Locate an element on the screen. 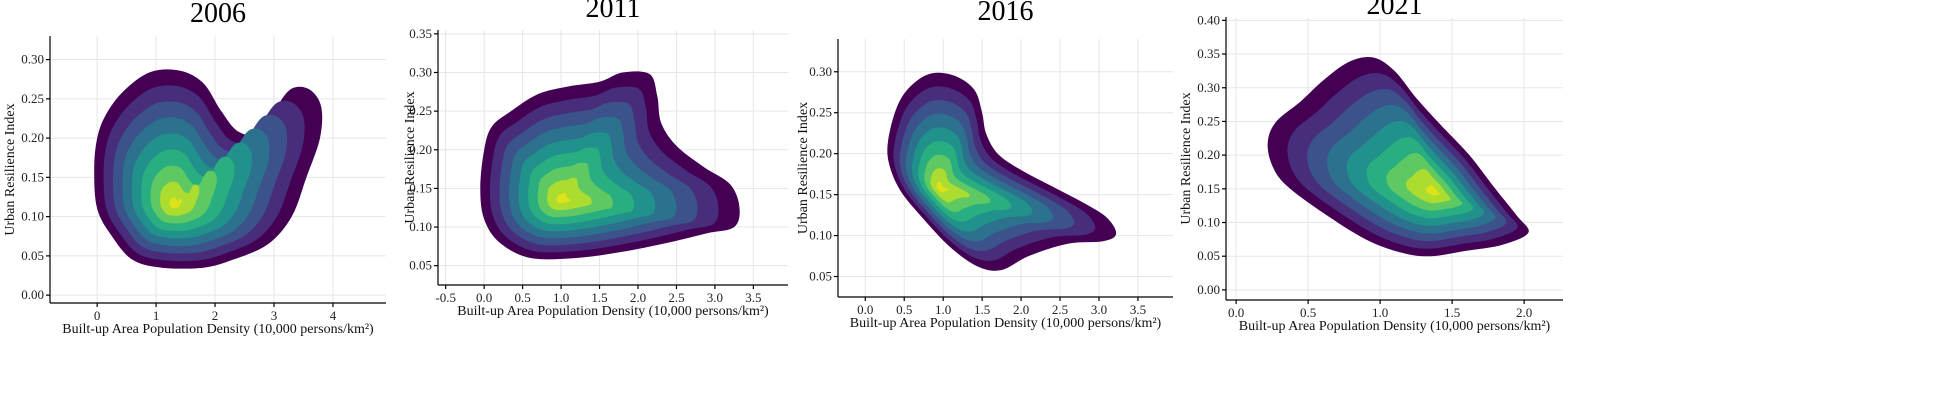  chart-title: 2006 is located at coordinates (218, 14).